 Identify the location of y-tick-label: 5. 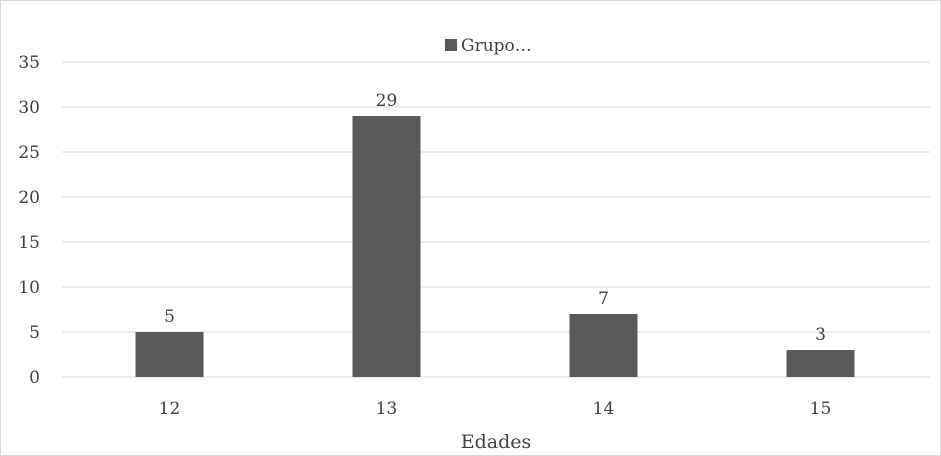
(34, 333).